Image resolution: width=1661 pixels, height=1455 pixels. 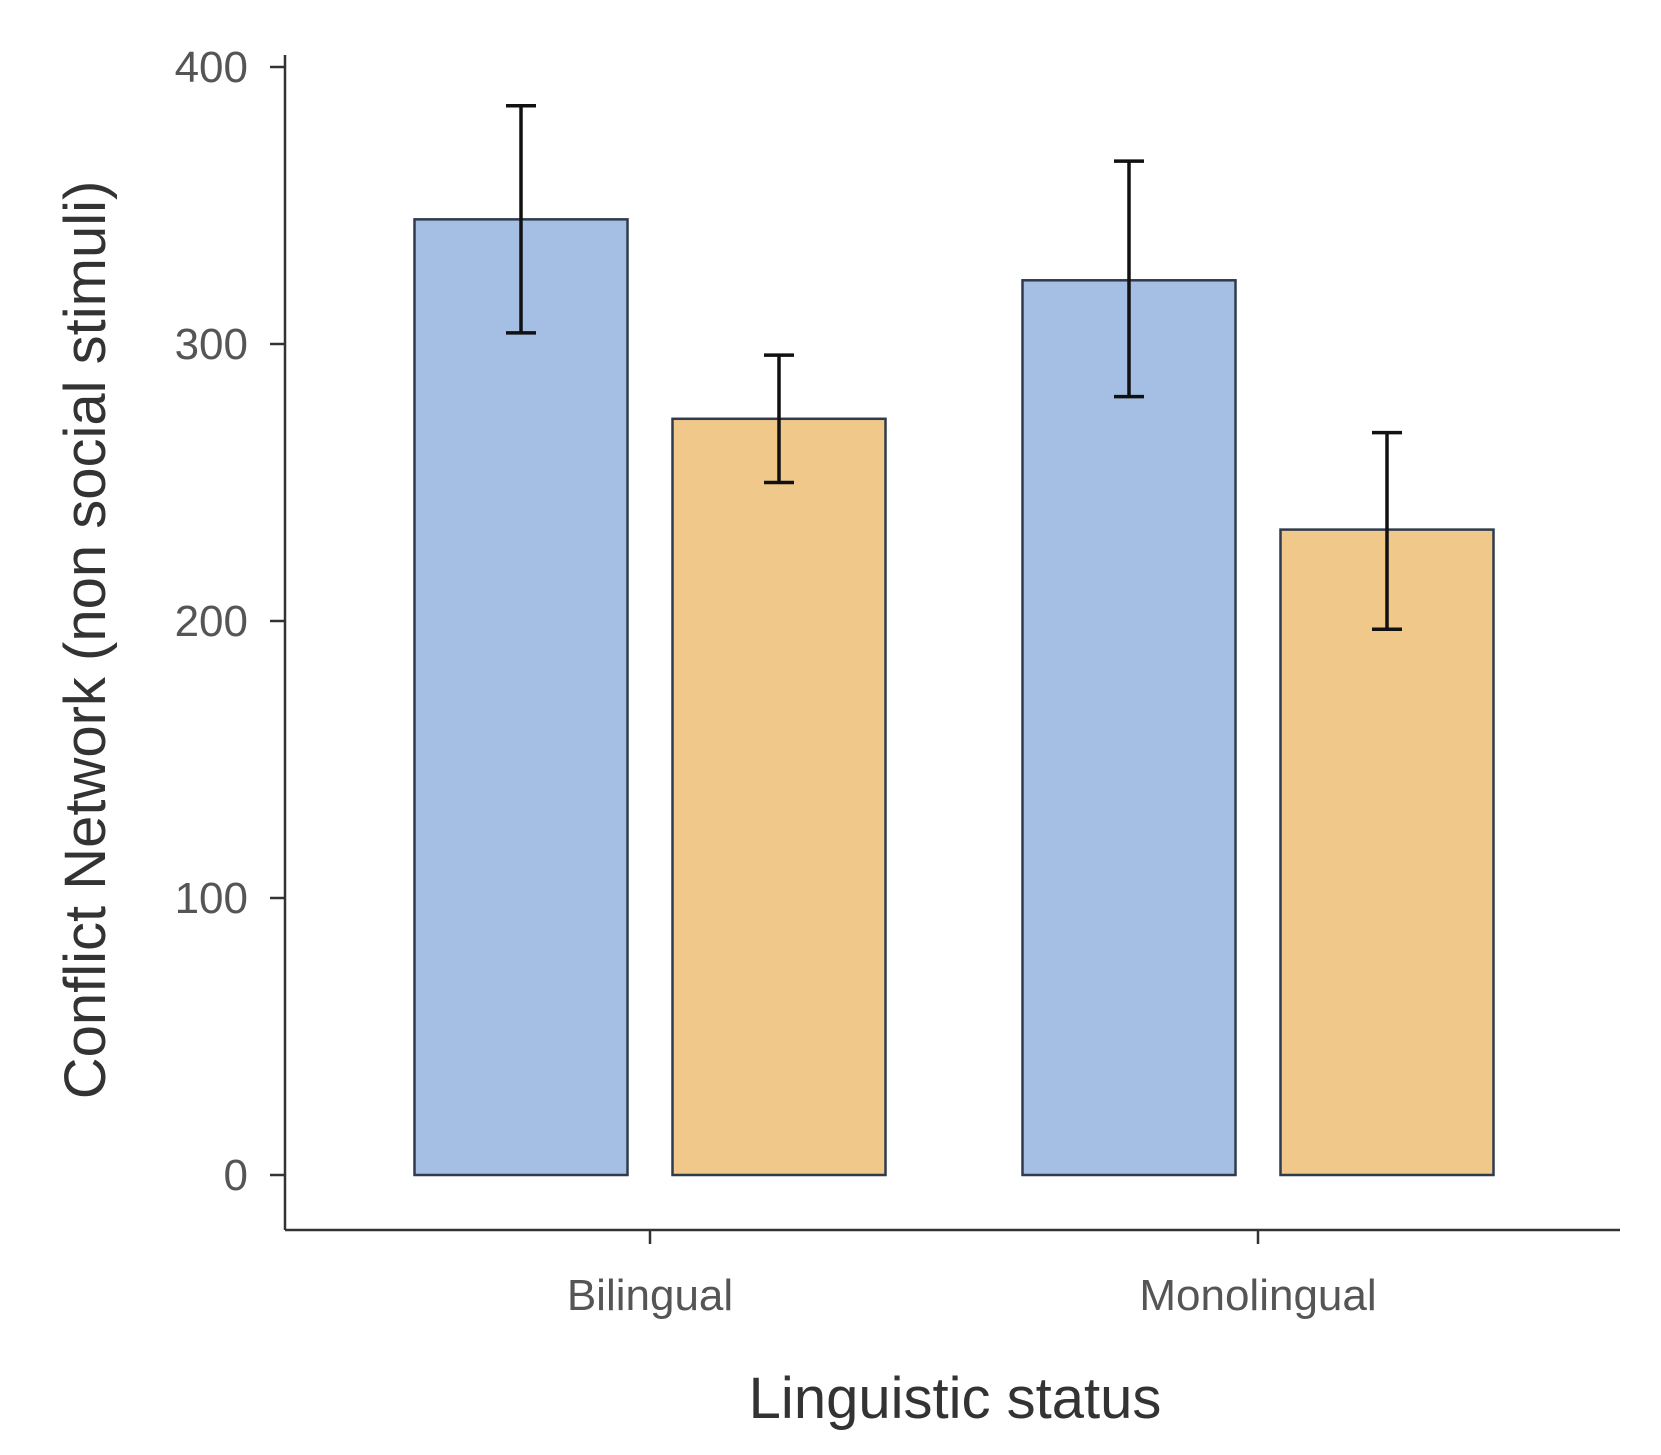 What do you see at coordinates (211, 621) in the screenshot?
I see `y-tick-label-2: 200` at bounding box center [211, 621].